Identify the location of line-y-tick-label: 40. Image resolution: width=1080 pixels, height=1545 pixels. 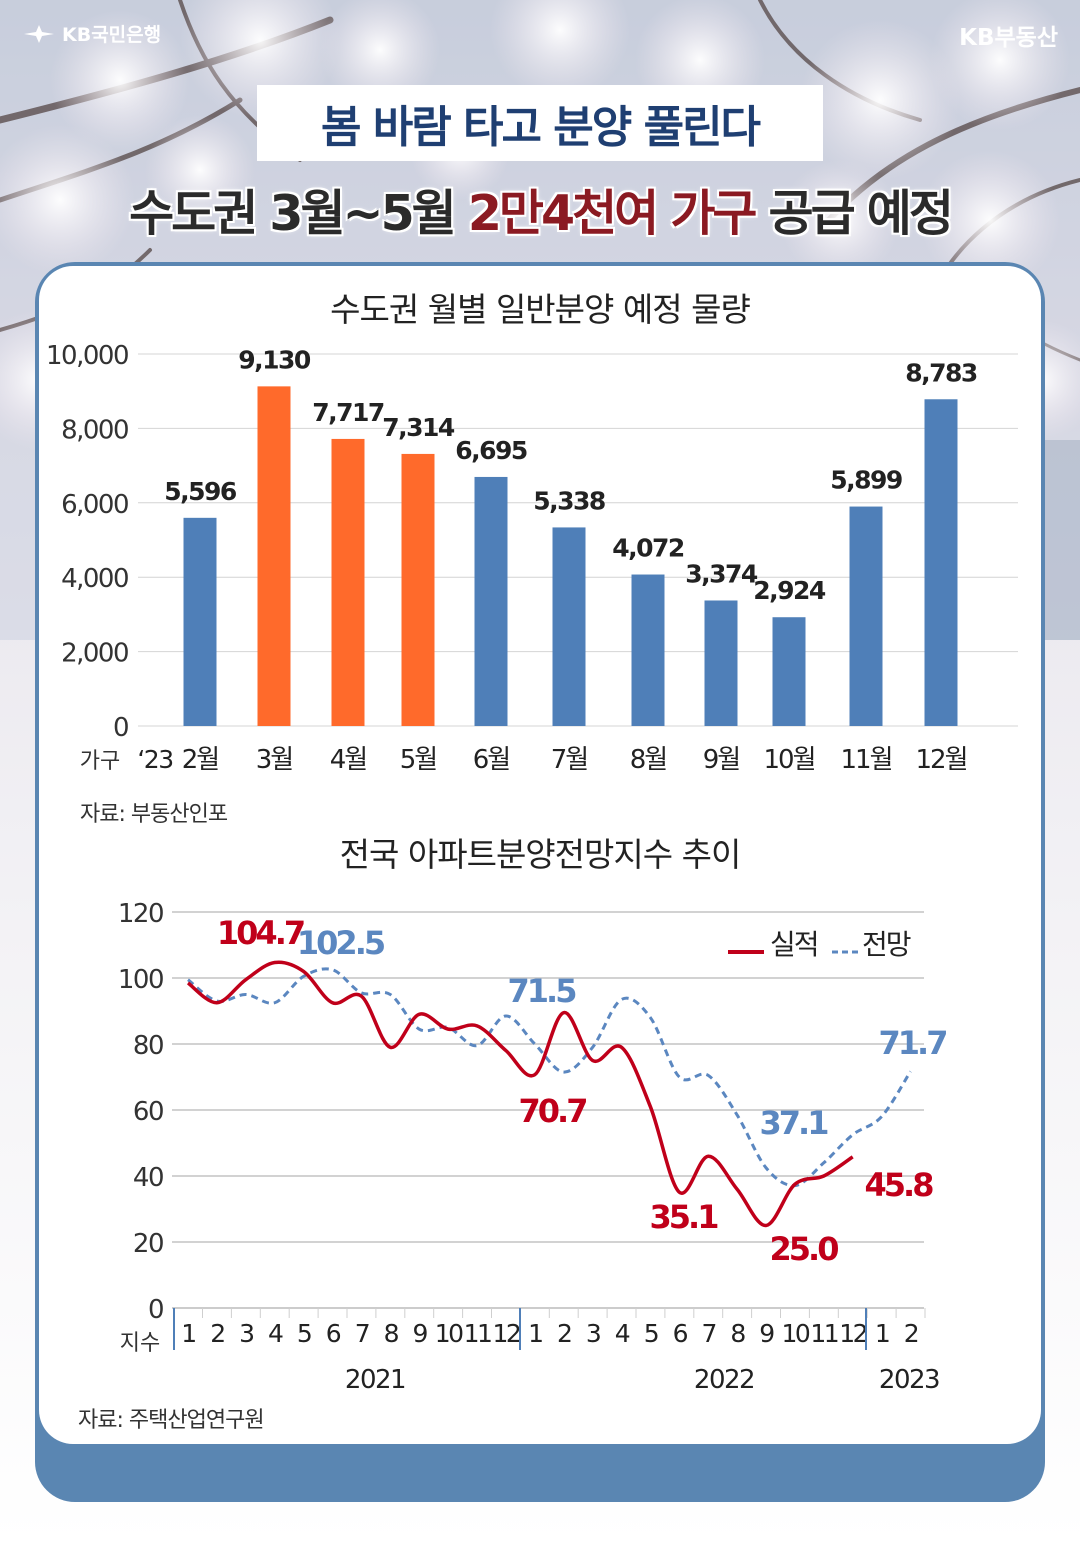
(148, 1178).